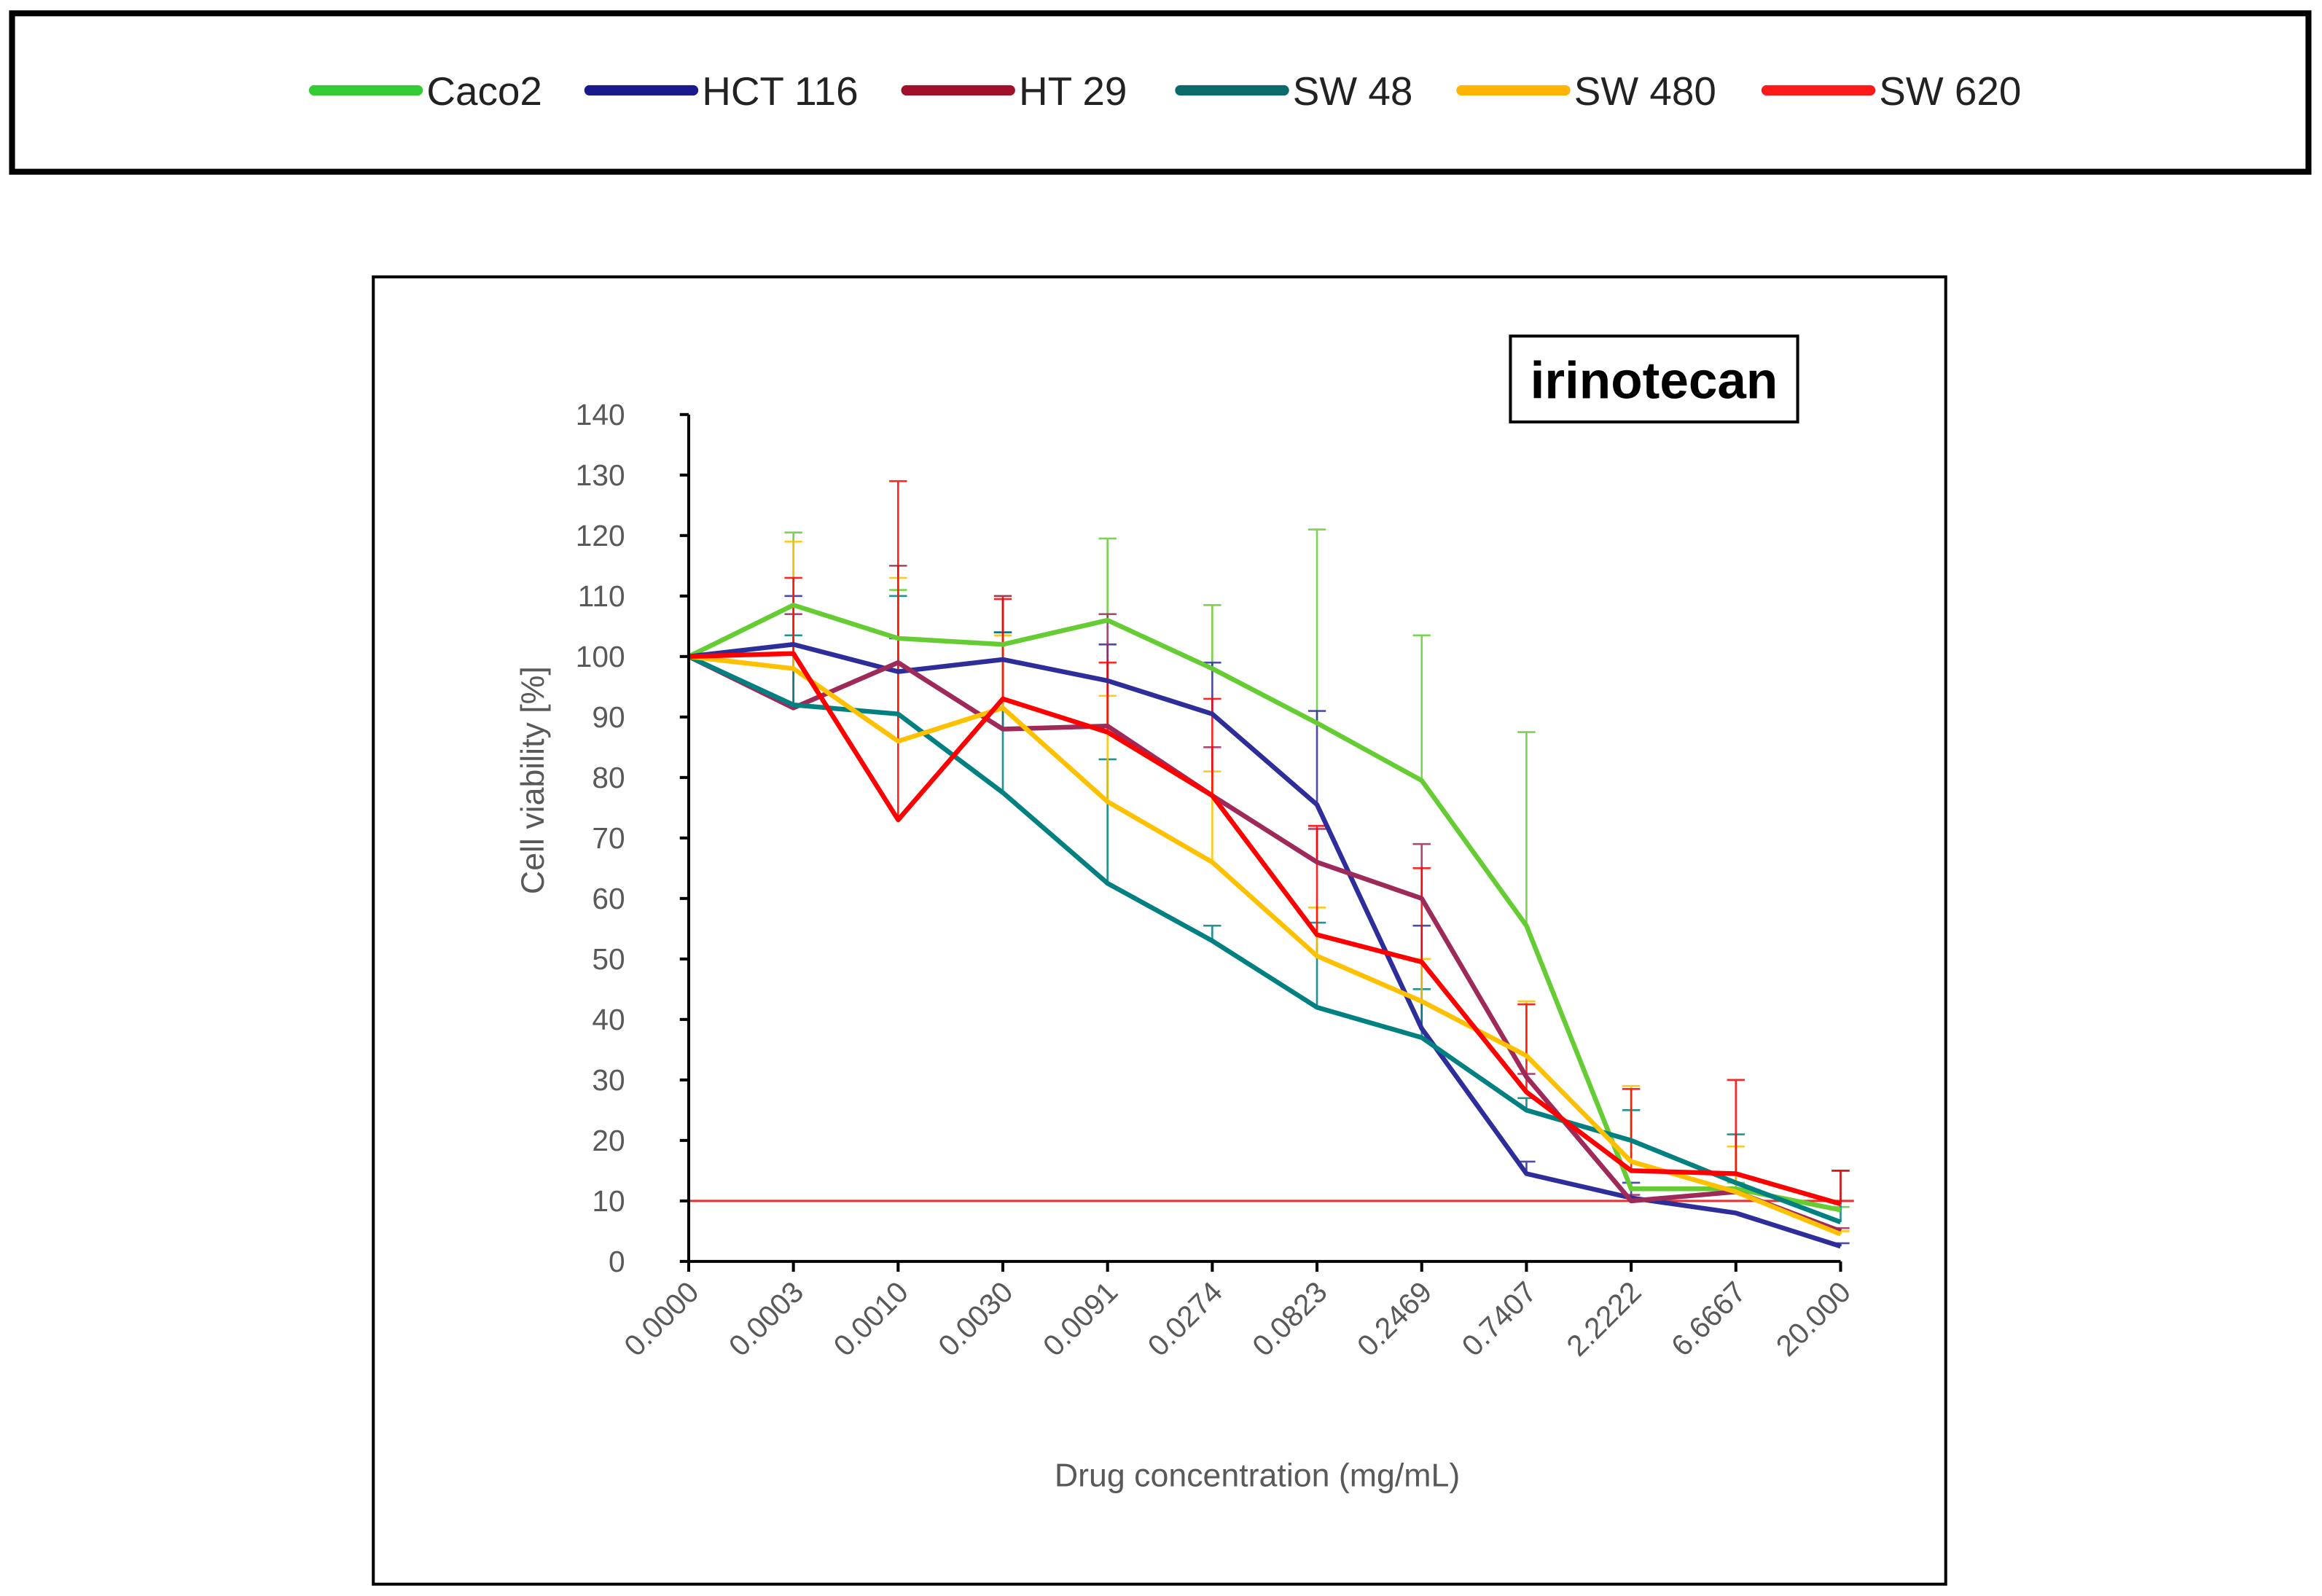  Describe the element at coordinates (600, 535) in the screenshot. I see `y-tick-label: 120` at that location.